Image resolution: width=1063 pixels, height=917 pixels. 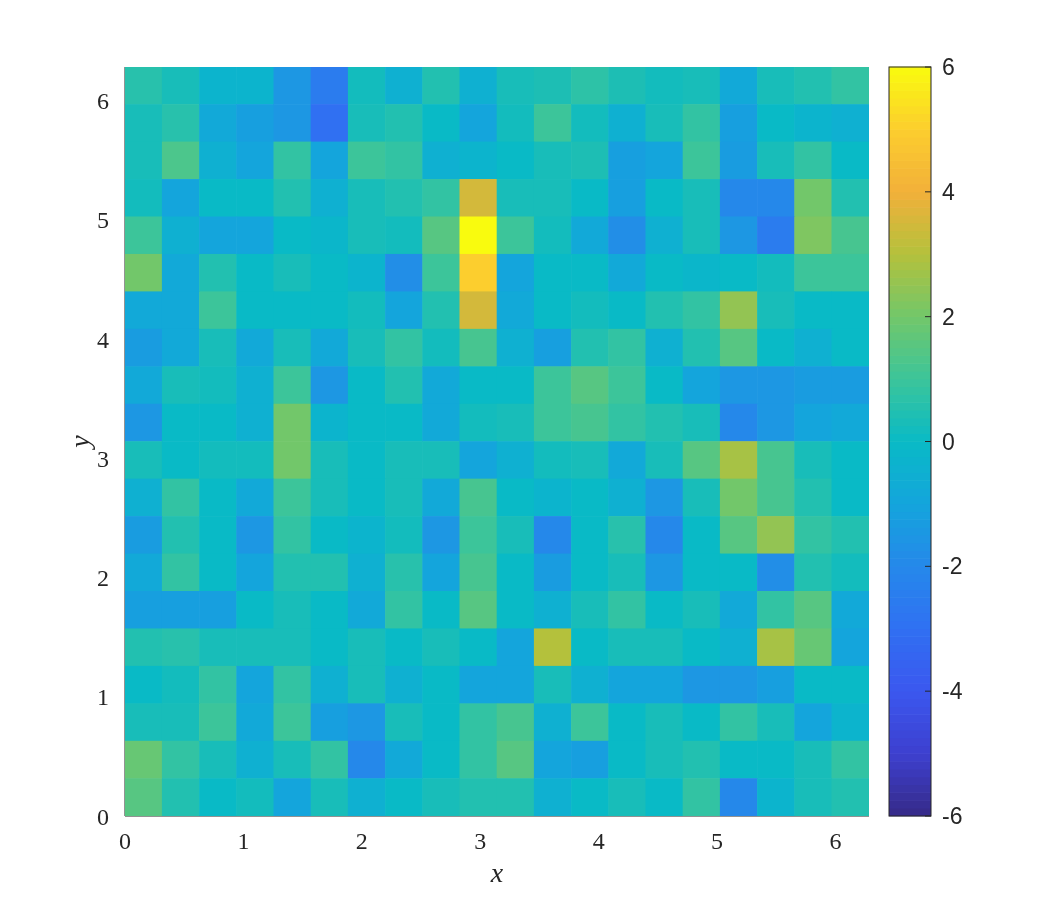 I want to click on x-tick-label: 3, so click(x=480, y=841).